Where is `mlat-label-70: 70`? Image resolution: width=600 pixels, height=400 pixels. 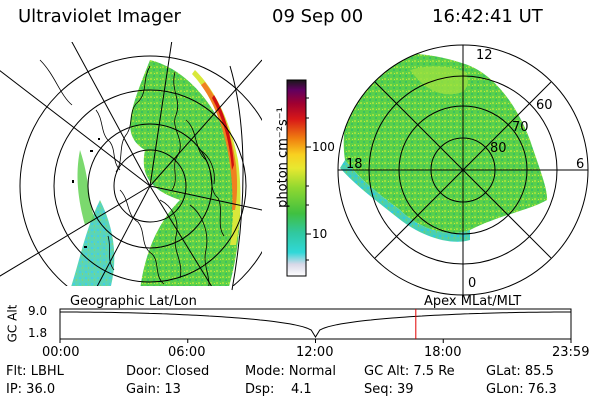
mlat-label-70: 70 is located at coordinates (520, 127).